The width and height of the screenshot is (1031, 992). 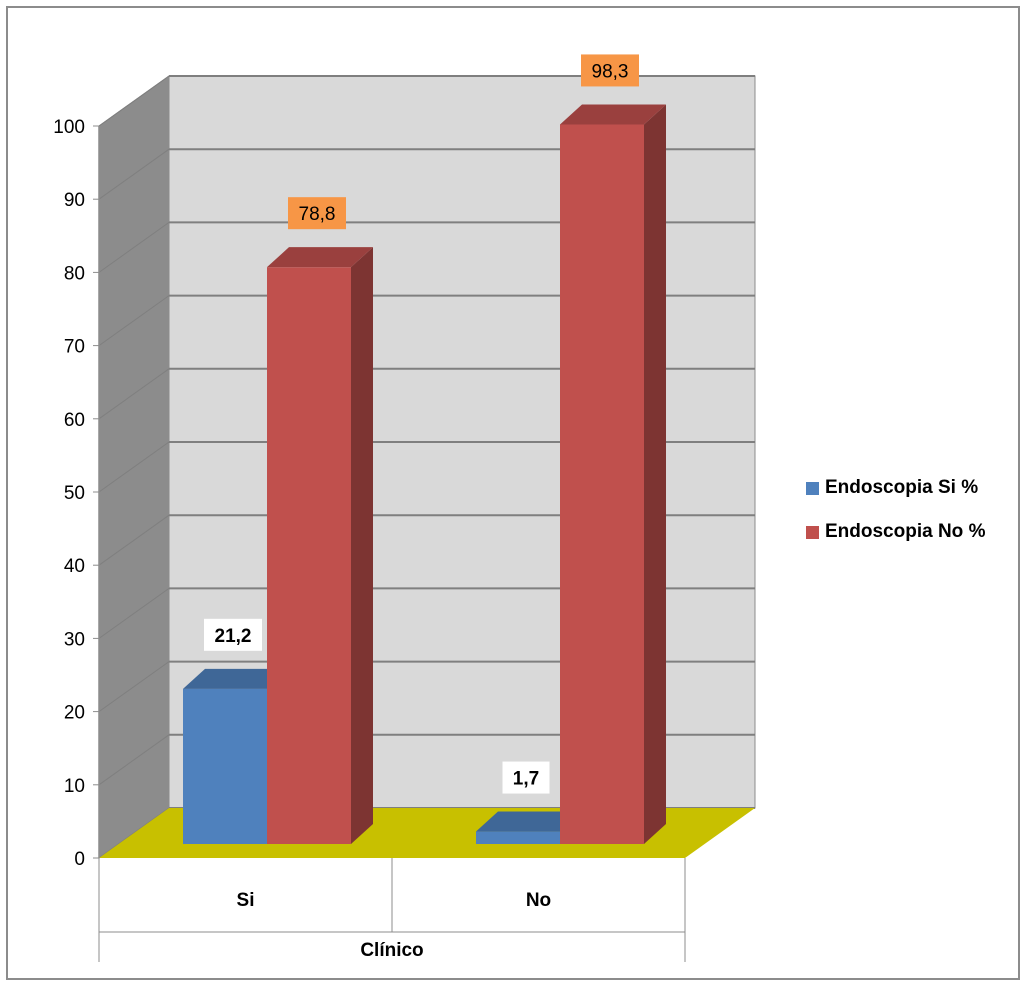 I want to click on y-tick-label: 10, so click(x=74, y=786).